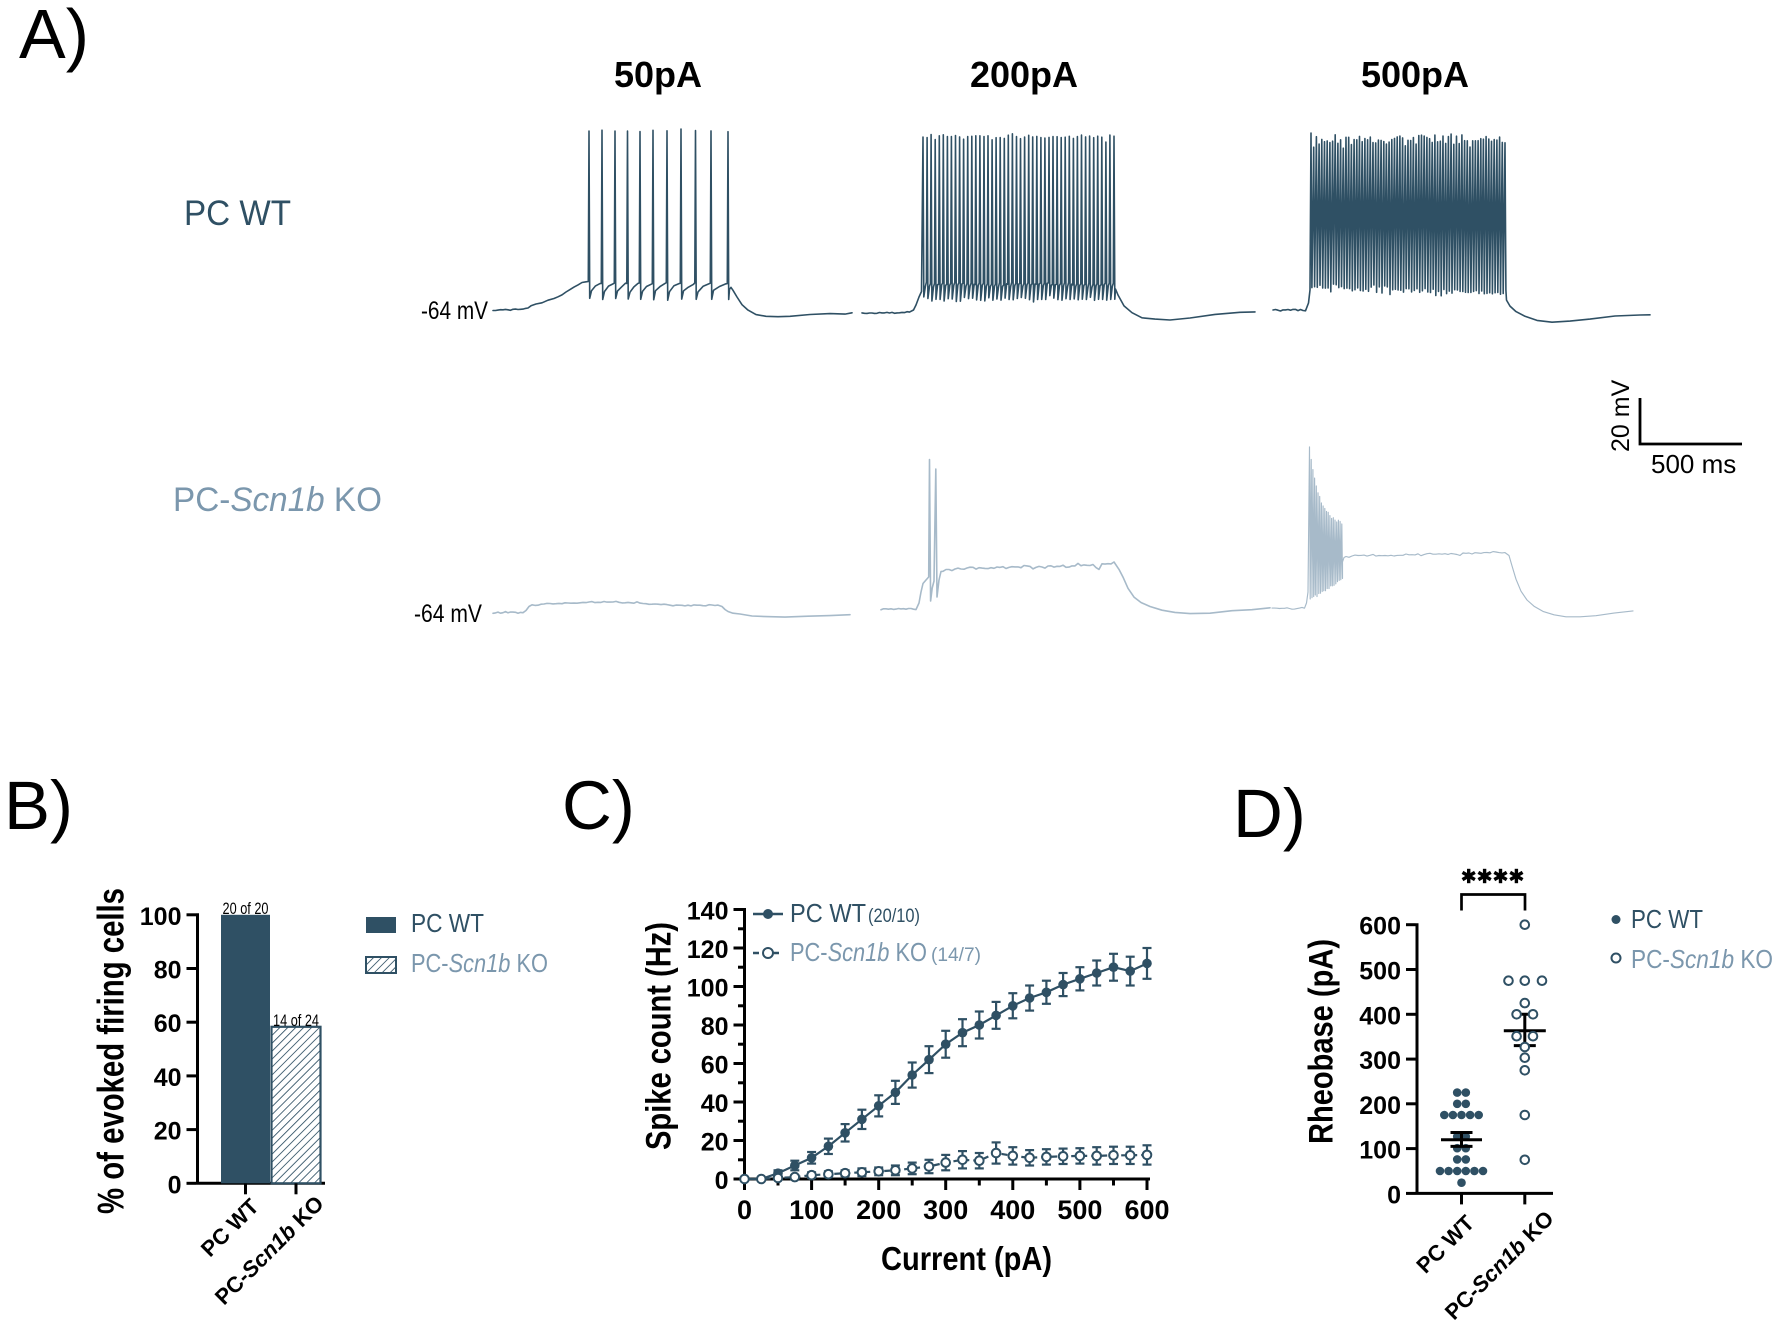 This screenshot has width=1784, height=1336. What do you see at coordinates (708, 950) in the screenshot?
I see `svg-text: 120` at bounding box center [708, 950].